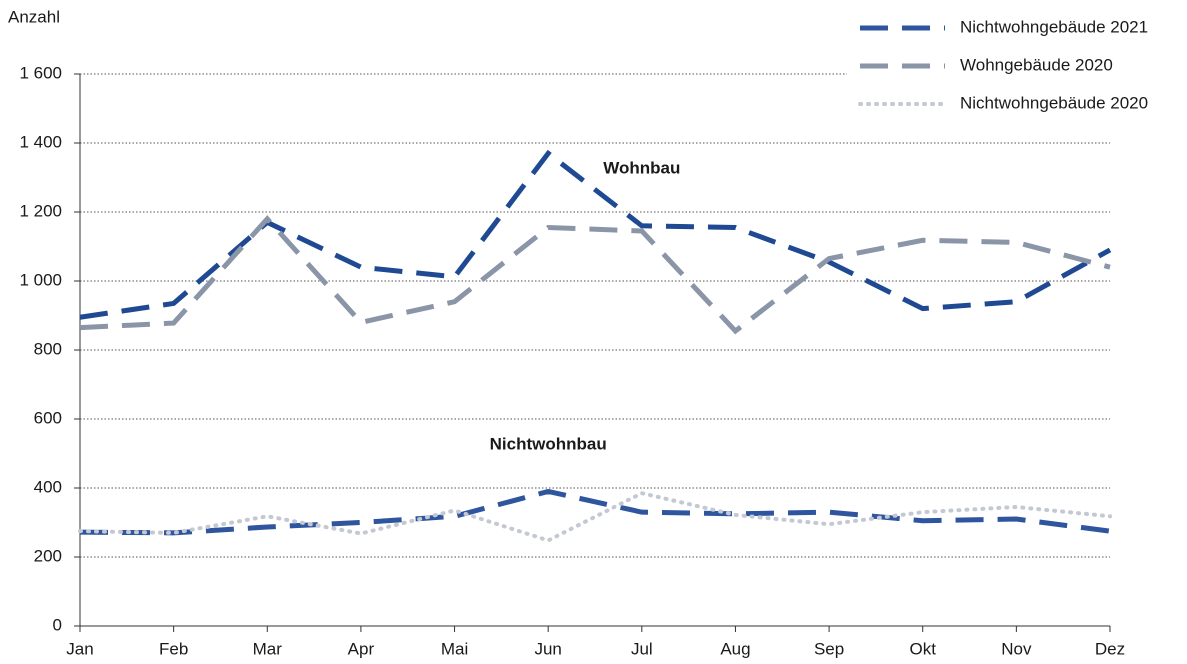 Image resolution: width=1187 pixels, height=664 pixels. Describe the element at coordinates (1054, 26) in the screenshot. I see `legend-label: Nichtwohngebäude 2021` at that location.